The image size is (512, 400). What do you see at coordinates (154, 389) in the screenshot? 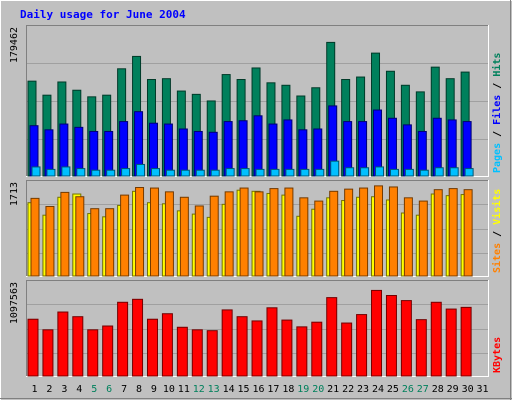
I see `day-label-9: 9` at bounding box center [154, 389].